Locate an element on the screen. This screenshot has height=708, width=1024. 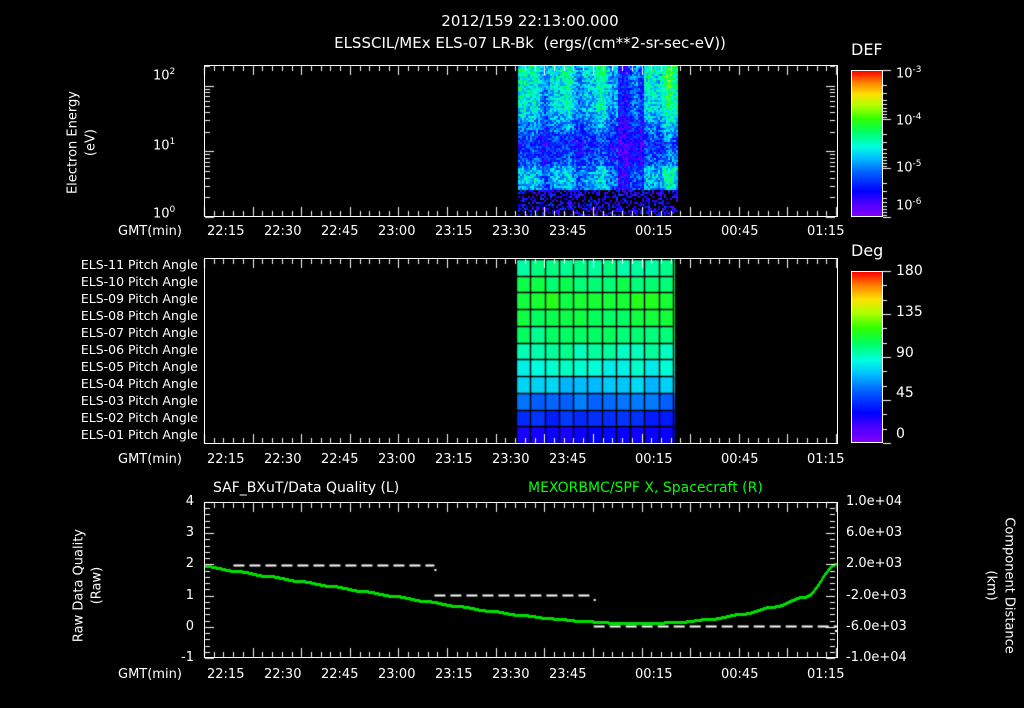
colorbar-def-label-4: 10⁻⁴ is located at coordinates (909, 120).